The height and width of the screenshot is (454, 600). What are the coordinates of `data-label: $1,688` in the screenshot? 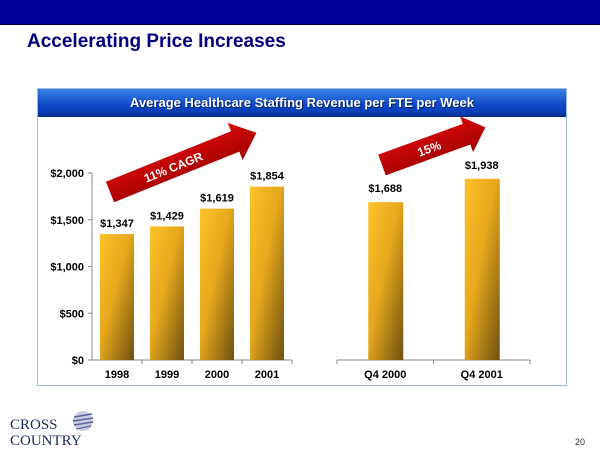 It's located at (385, 189).